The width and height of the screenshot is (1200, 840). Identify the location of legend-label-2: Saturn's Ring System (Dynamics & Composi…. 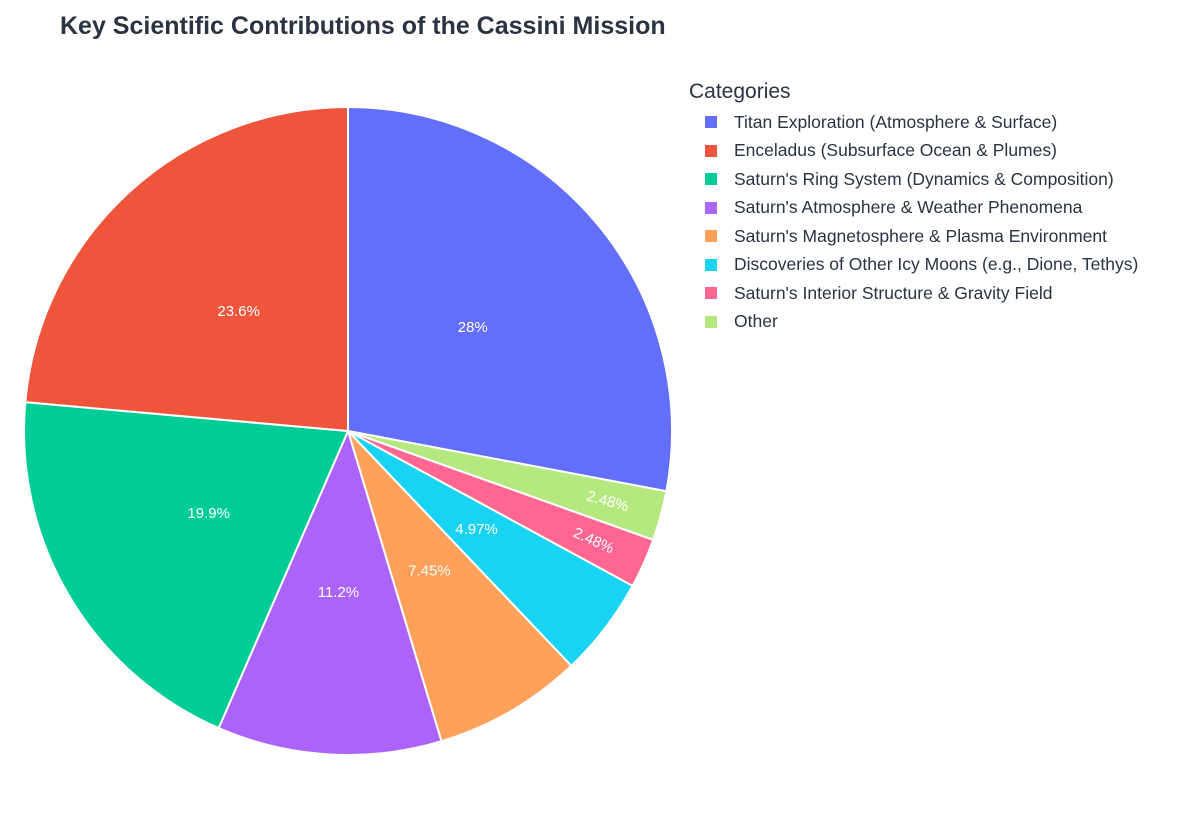
(924, 178).